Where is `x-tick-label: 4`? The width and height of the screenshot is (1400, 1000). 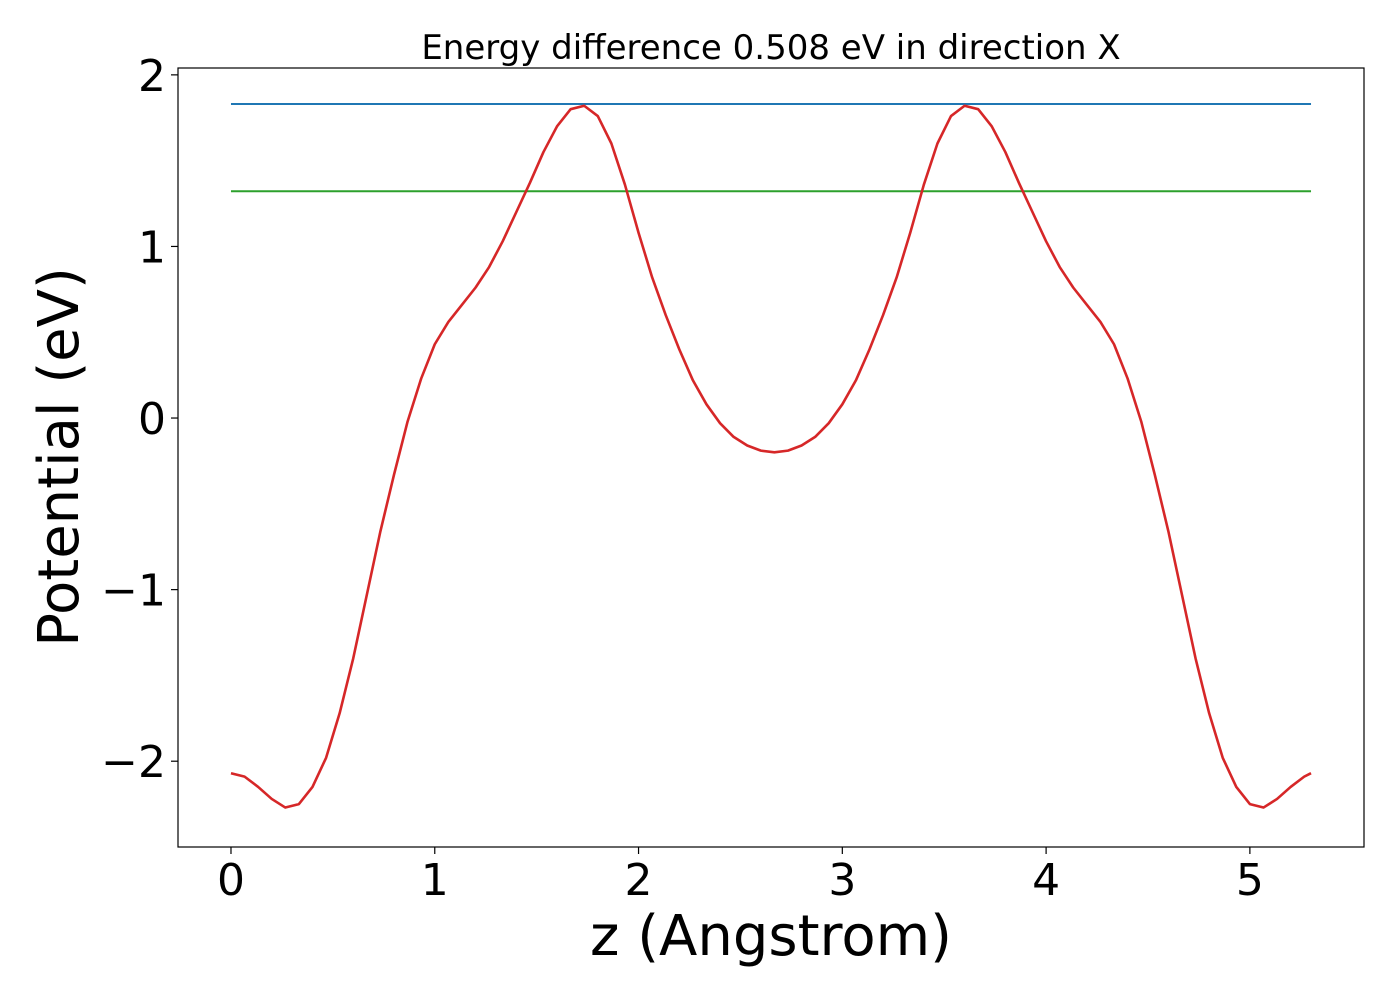
x-tick-label: 4 is located at coordinates (1046, 880).